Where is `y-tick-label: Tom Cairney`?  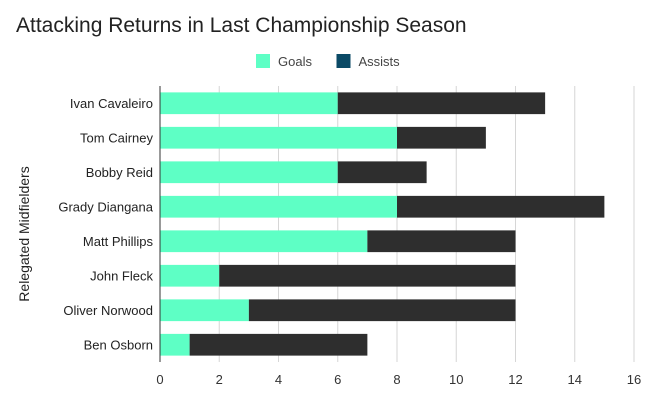 y-tick-label: Tom Cairney is located at coordinates (116, 137).